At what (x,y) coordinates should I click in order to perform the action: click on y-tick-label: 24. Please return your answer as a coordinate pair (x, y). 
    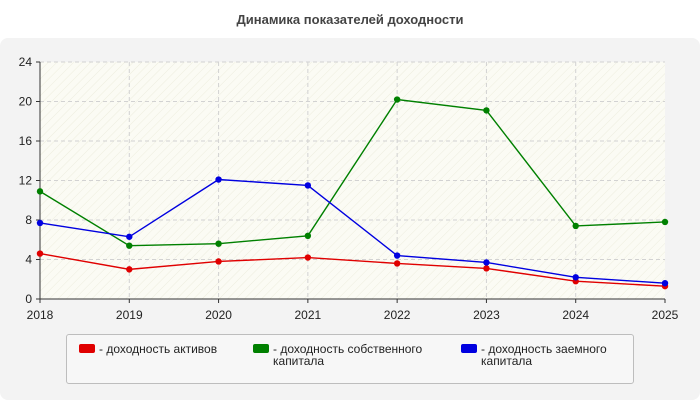
    Looking at the image, I should click on (26, 62).